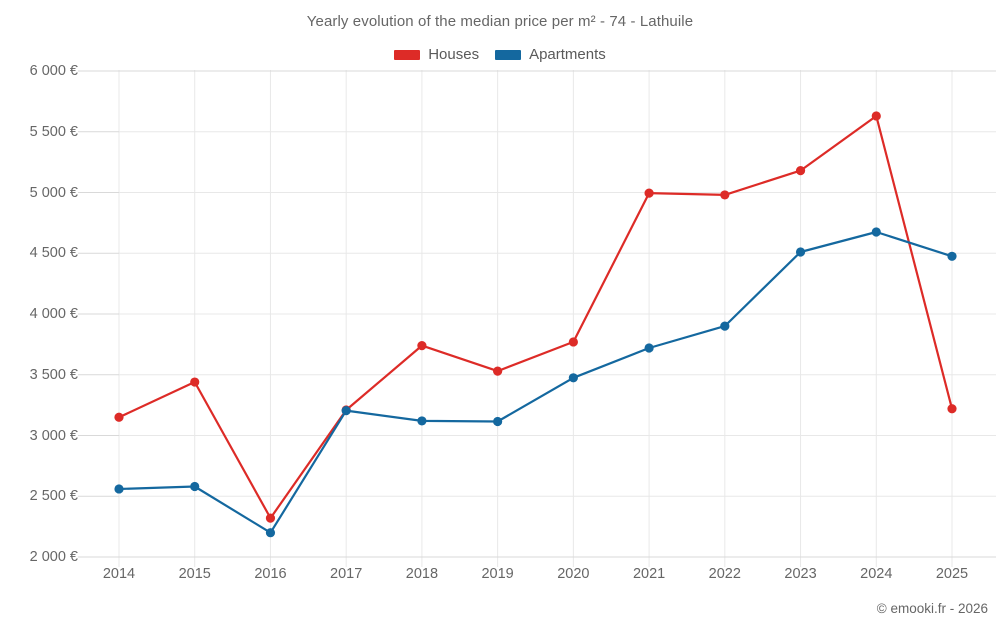 The width and height of the screenshot is (1000, 625). What do you see at coordinates (725, 326) in the screenshot?
I see `data-point-apartments-2022` at bounding box center [725, 326].